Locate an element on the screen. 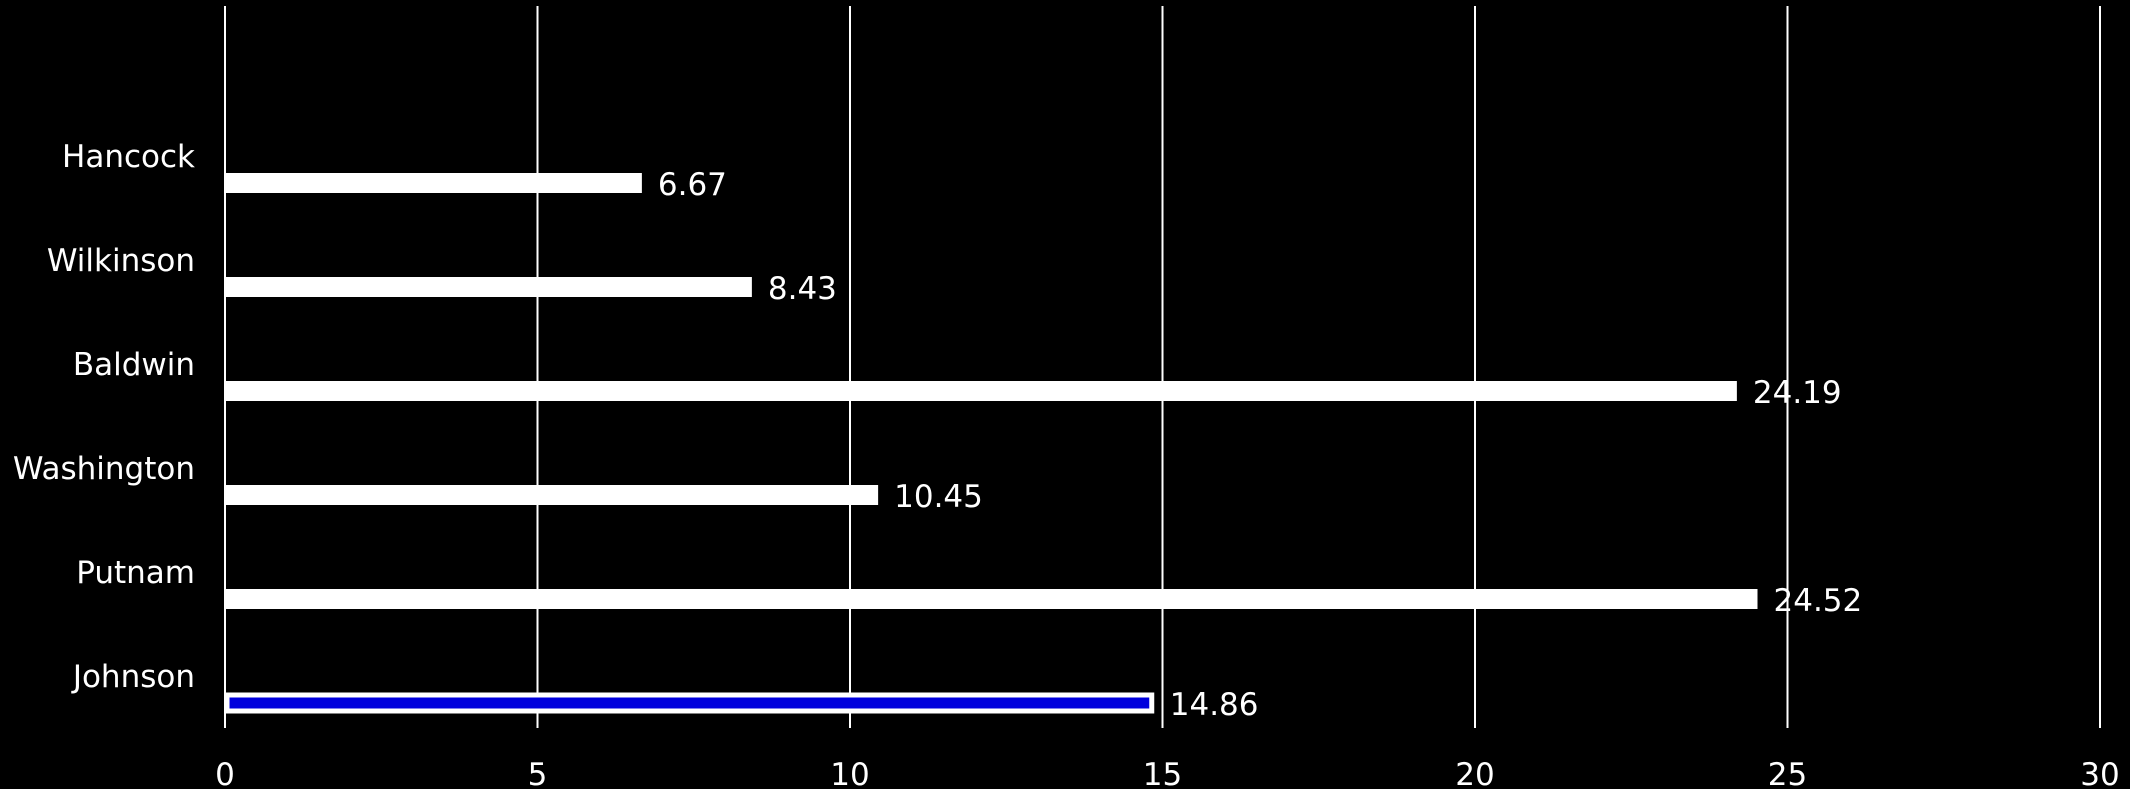 This screenshot has height=789, width=2130. category-label-baldwin: Baldwin is located at coordinates (134, 365).